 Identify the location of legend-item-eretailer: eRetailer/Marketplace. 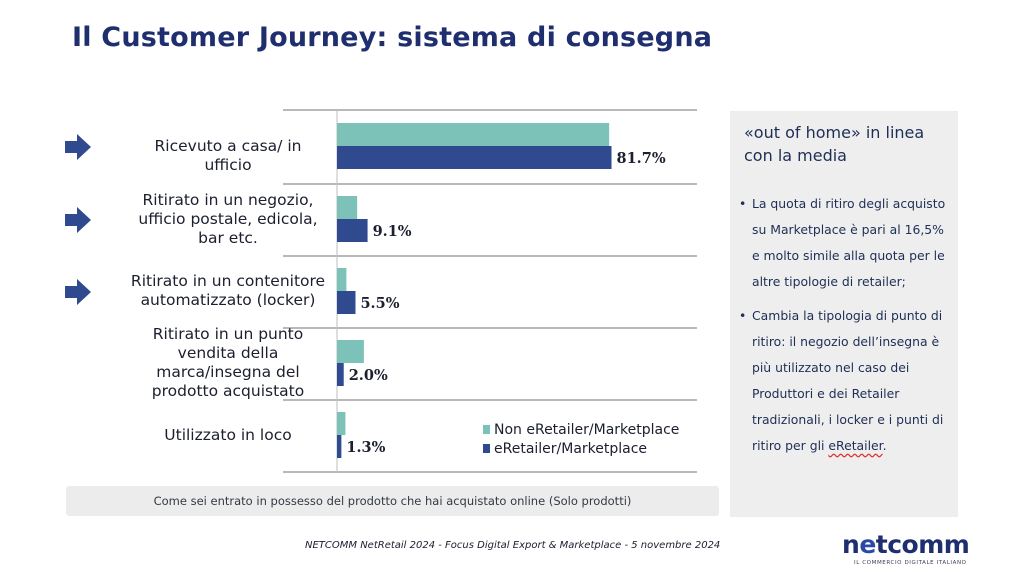
(581, 448).